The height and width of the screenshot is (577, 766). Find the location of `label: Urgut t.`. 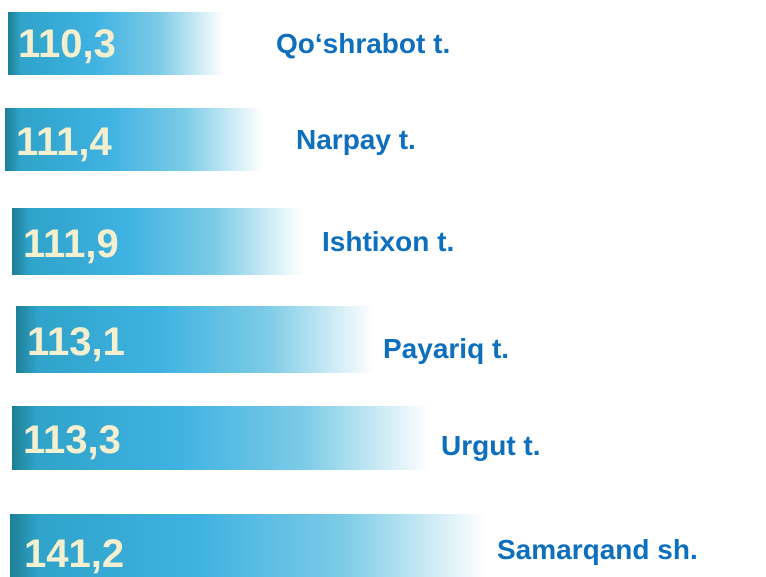

label: Urgut t. is located at coordinates (491, 445).